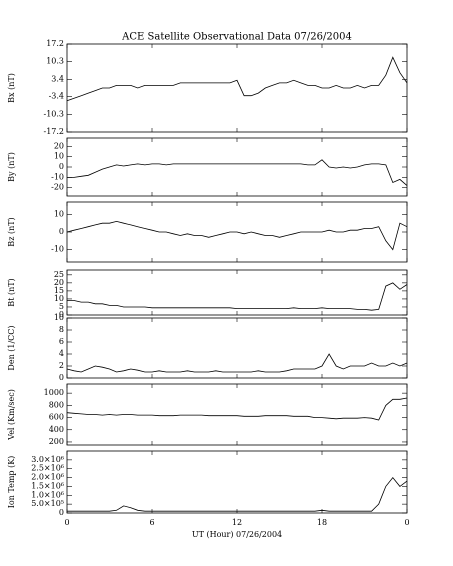 This screenshot has width=453, height=566. Describe the element at coordinates (55, 43) in the screenshot. I see `y-tick-label: 17.2` at that location.